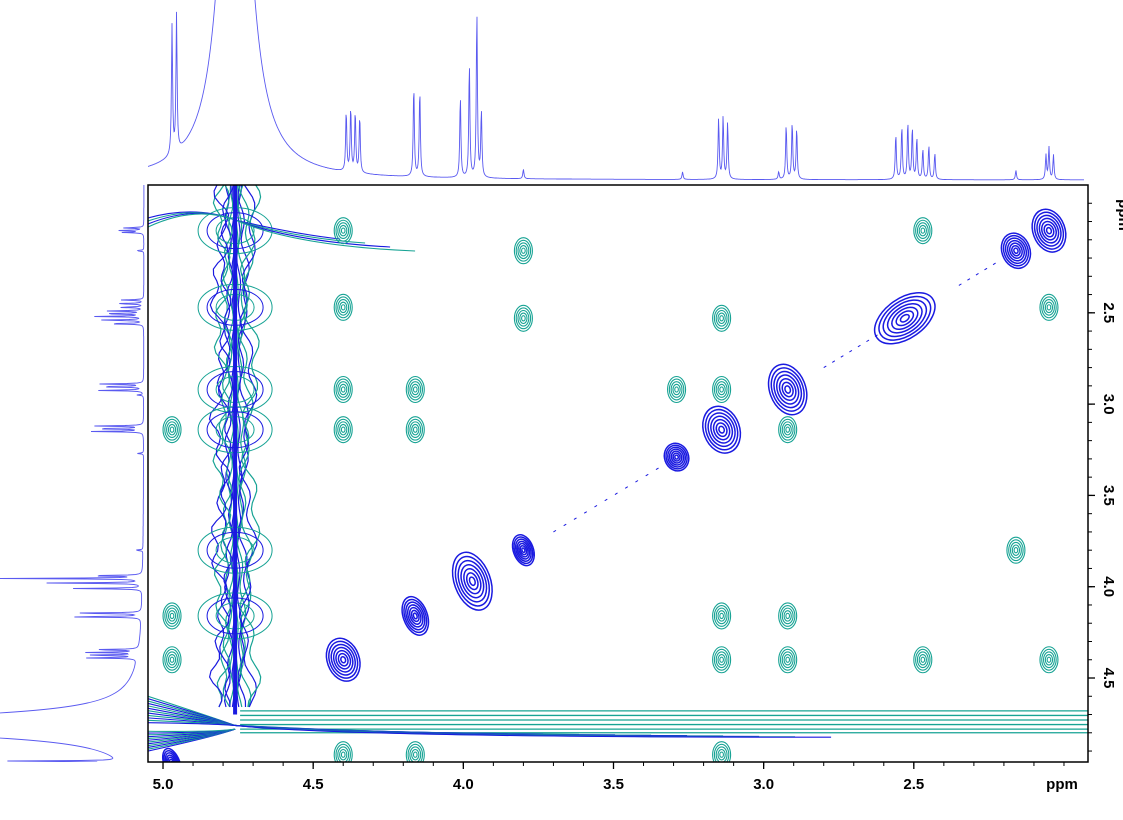 The image size is (1123, 820). What do you see at coordinates (313, 784) in the screenshot?
I see `x-tick-label: 4.5` at bounding box center [313, 784].